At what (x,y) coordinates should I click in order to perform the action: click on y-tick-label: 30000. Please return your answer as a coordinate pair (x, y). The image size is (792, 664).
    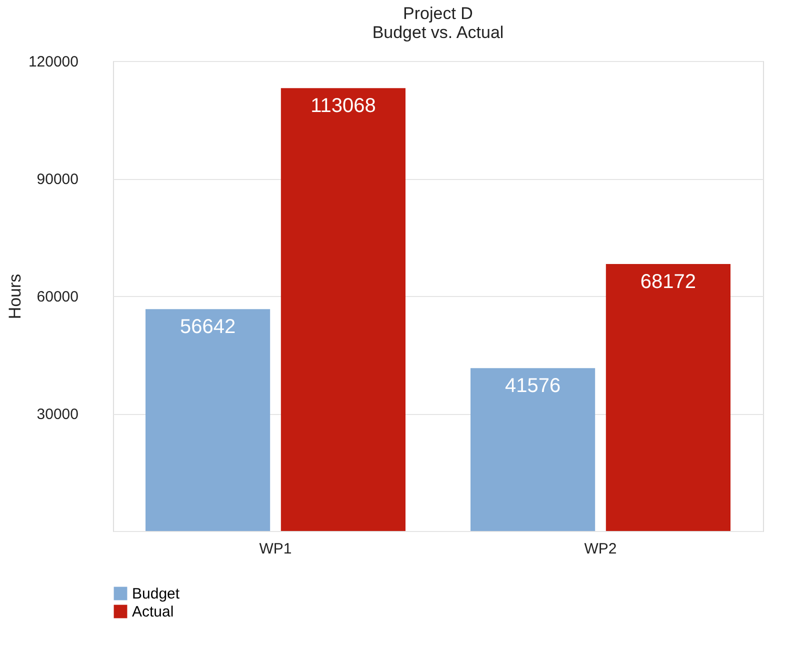
    Looking at the image, I should click on (57, 414).